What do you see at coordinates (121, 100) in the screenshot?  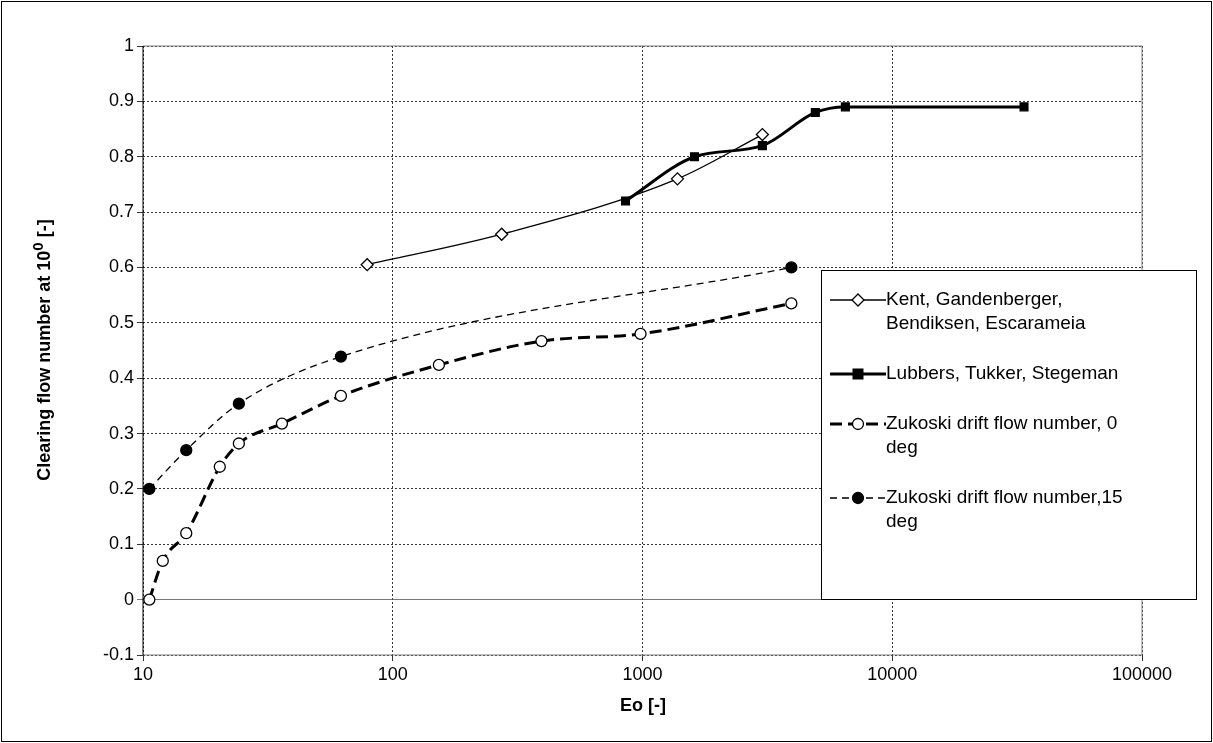 I see `y-tick-label: 0.9` at bounding box center [121, 100].